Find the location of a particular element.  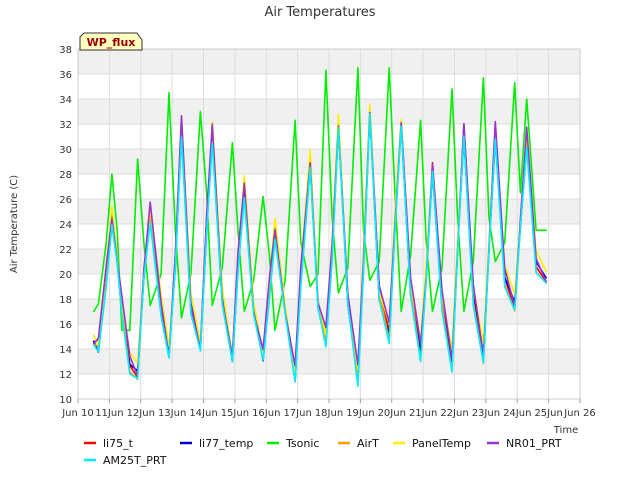

x-tick-label: 15Jun is located at coordinates (235, 413).